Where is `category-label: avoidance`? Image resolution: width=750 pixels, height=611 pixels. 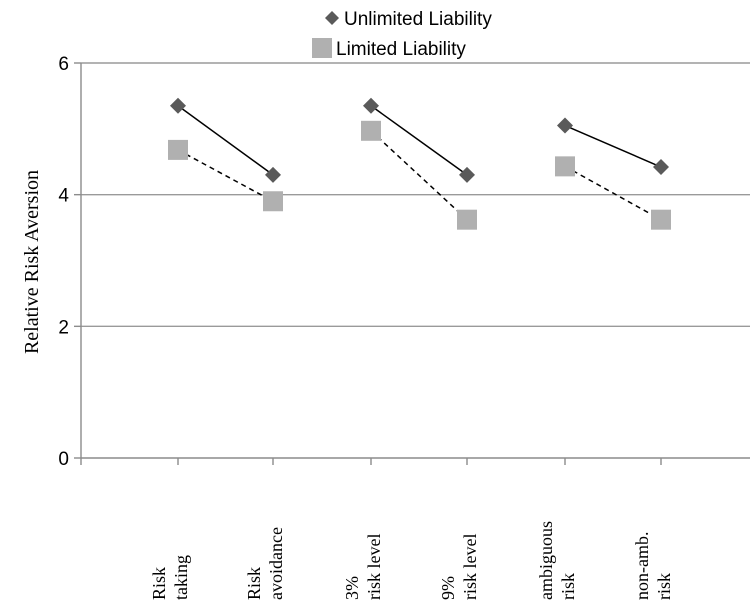 category-label: avoidance is located at coordinates (276, 563).